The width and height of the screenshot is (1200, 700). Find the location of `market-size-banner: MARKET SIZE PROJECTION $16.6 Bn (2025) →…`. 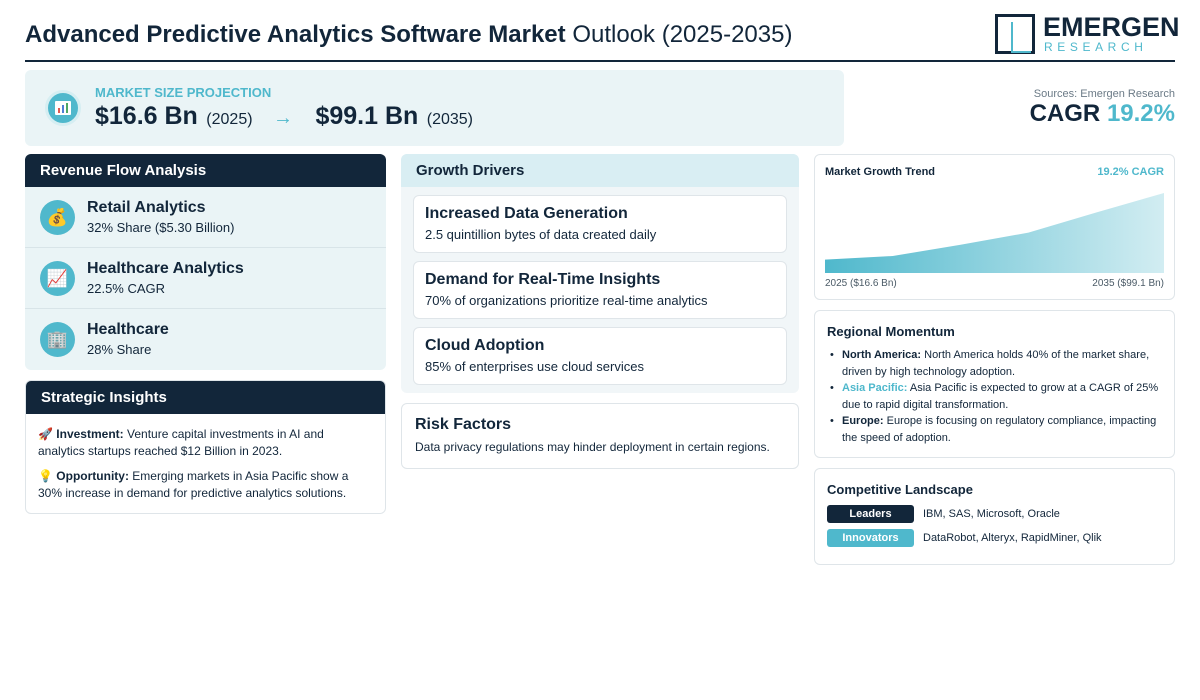

market-size-banner: MARKET SIZE PROJECTION $16.6 Bn (2025) →… is located at coordinates (434, 108).